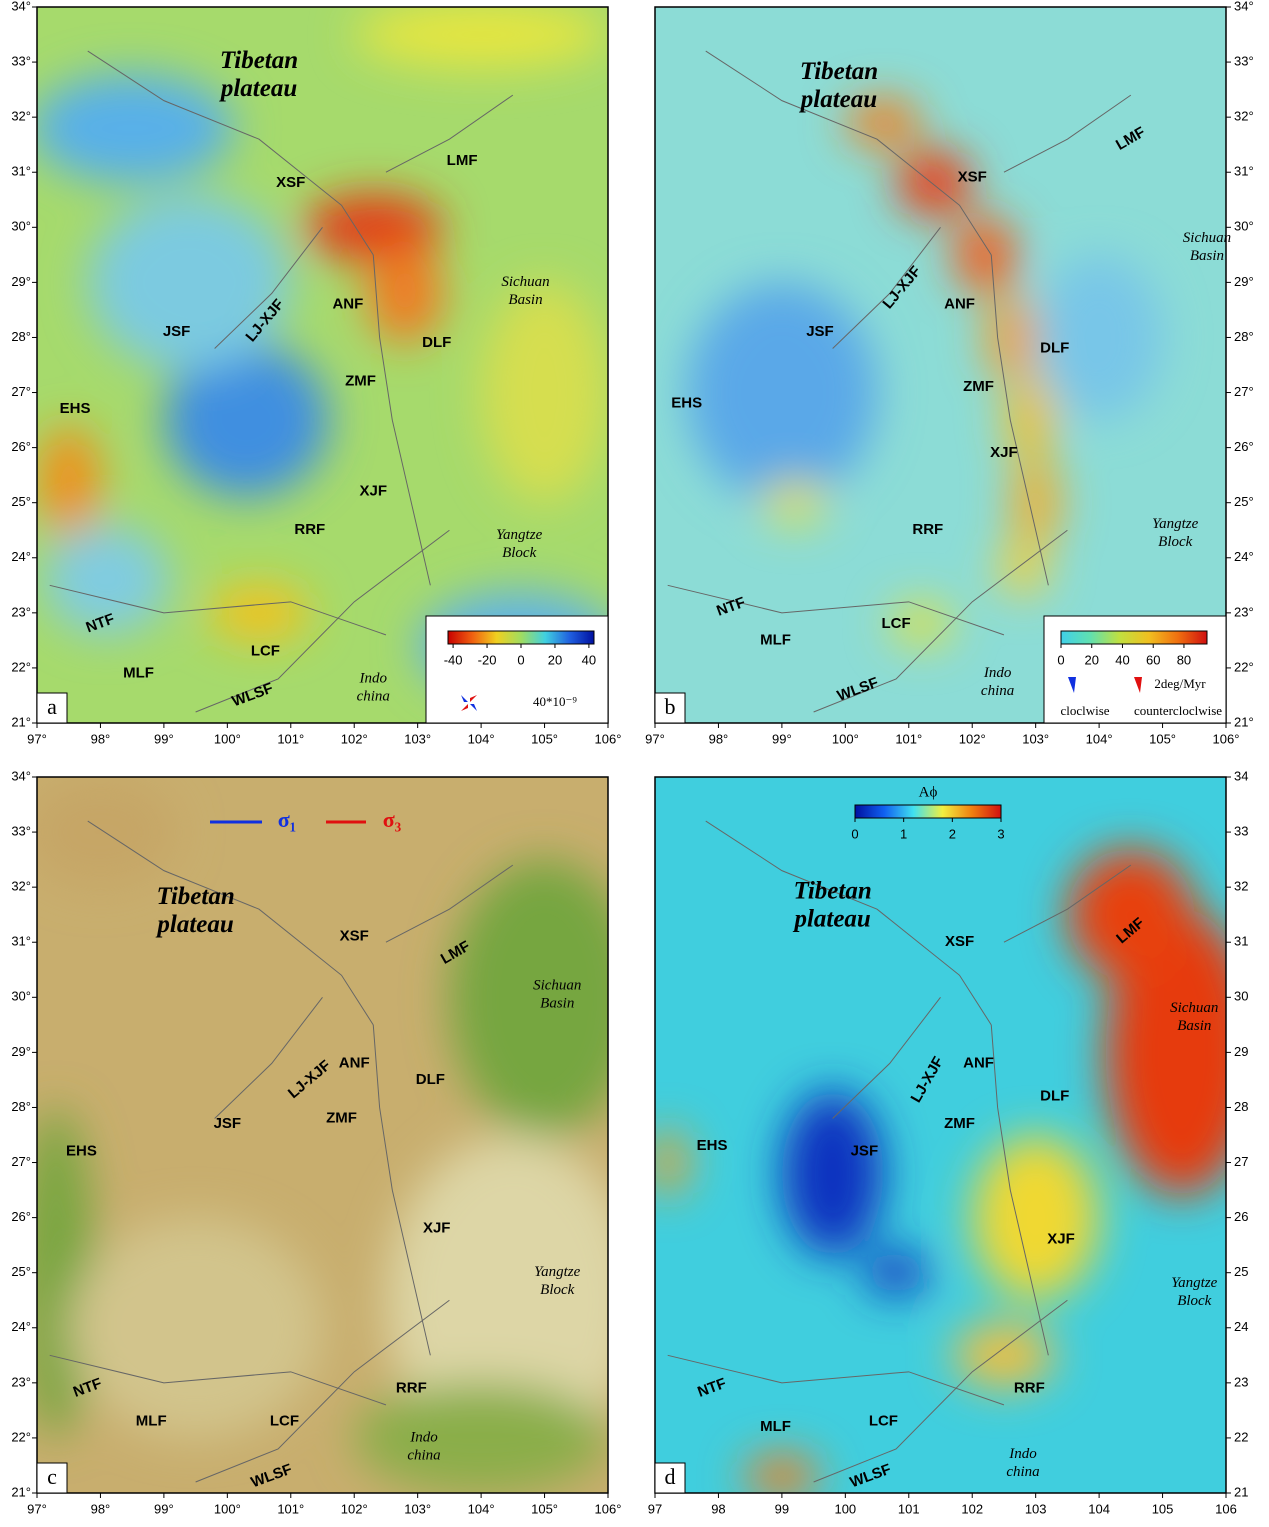 The width and height of the screenshot is (1269, 1527). I want to click on colorbar-tick-label: 60, so click(1153, 659).